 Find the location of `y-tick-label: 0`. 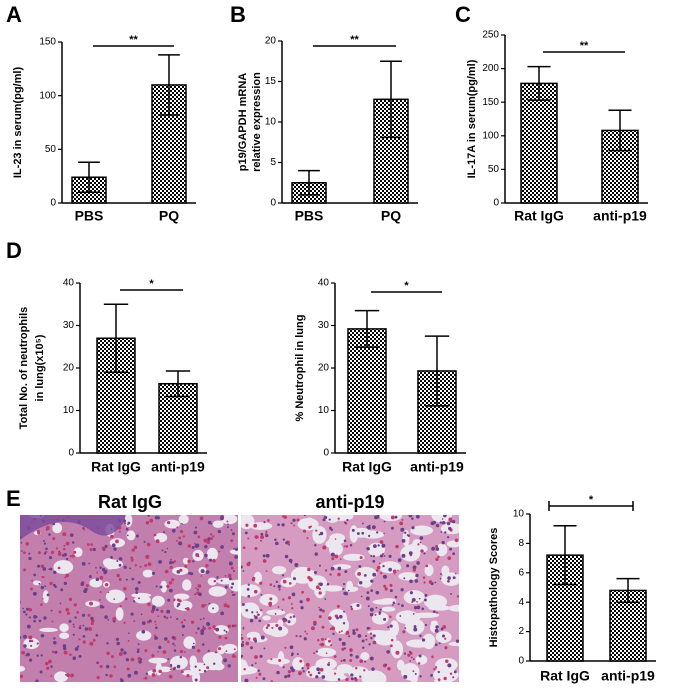

y-tick-label: 0 is located at coordinates (273, 203).